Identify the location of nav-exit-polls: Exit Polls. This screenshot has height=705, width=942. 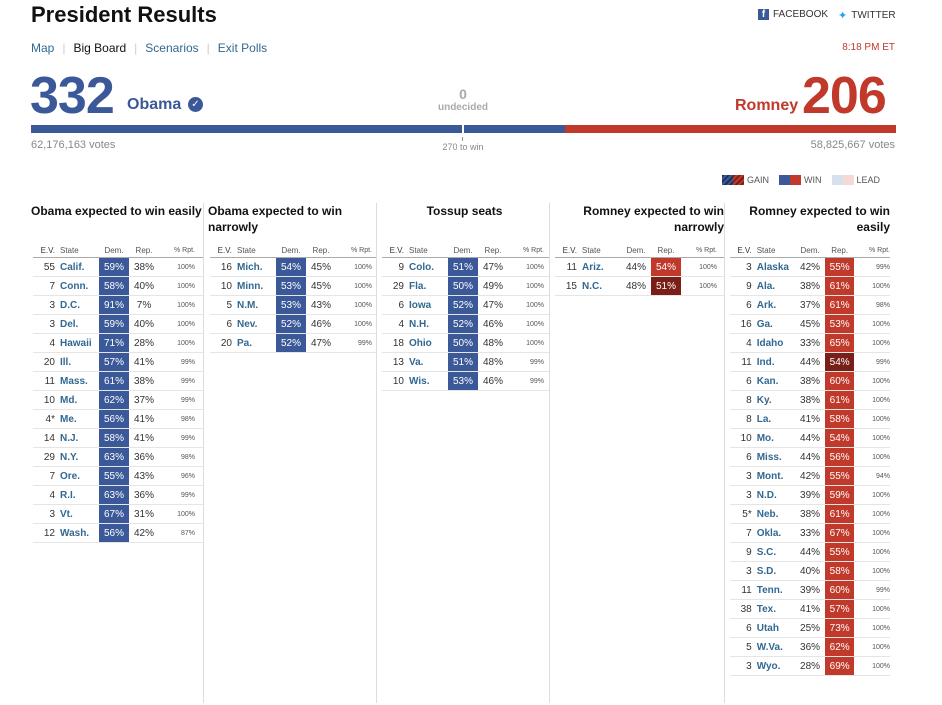
(242, 48).